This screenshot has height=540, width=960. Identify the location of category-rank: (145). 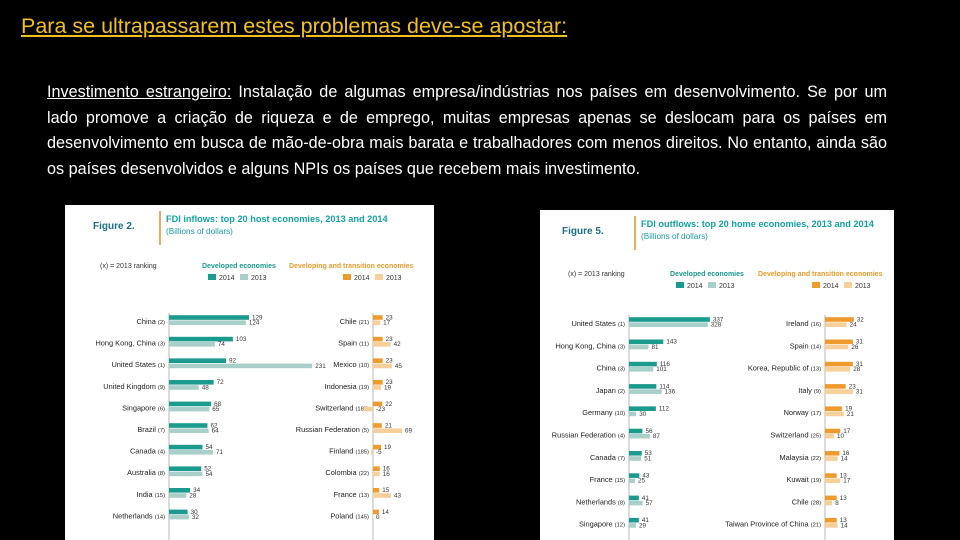
(362, 517).